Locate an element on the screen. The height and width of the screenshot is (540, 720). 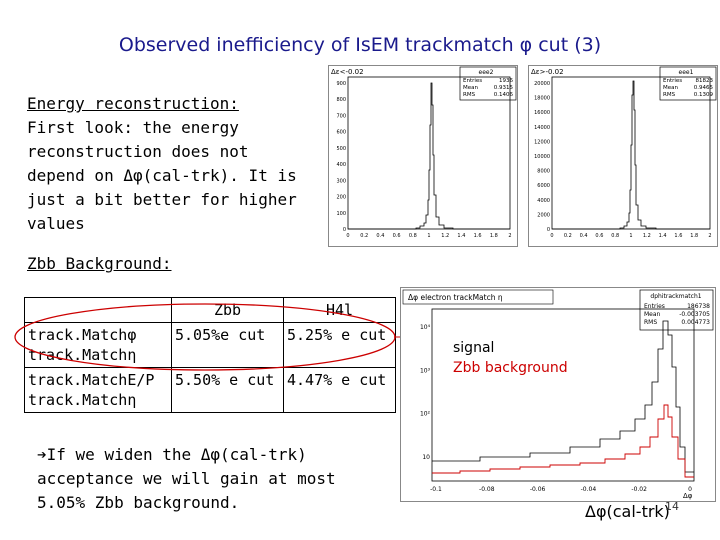
stats-val: 0.9465 is located at coordinates (704, 88).